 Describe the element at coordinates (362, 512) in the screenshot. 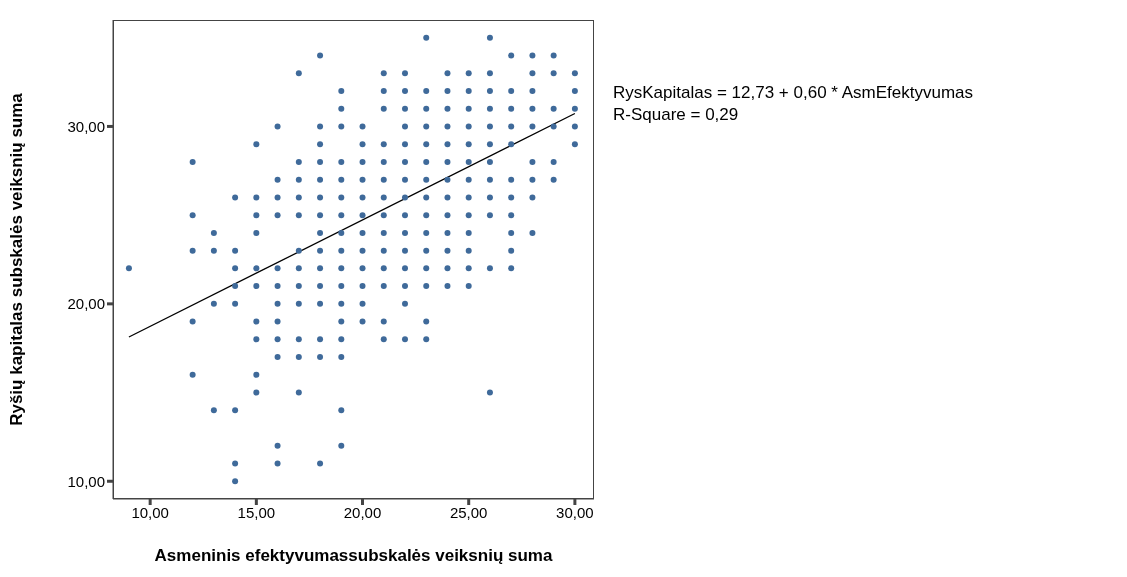

I see `x-tick-label: 20,00` at that location.